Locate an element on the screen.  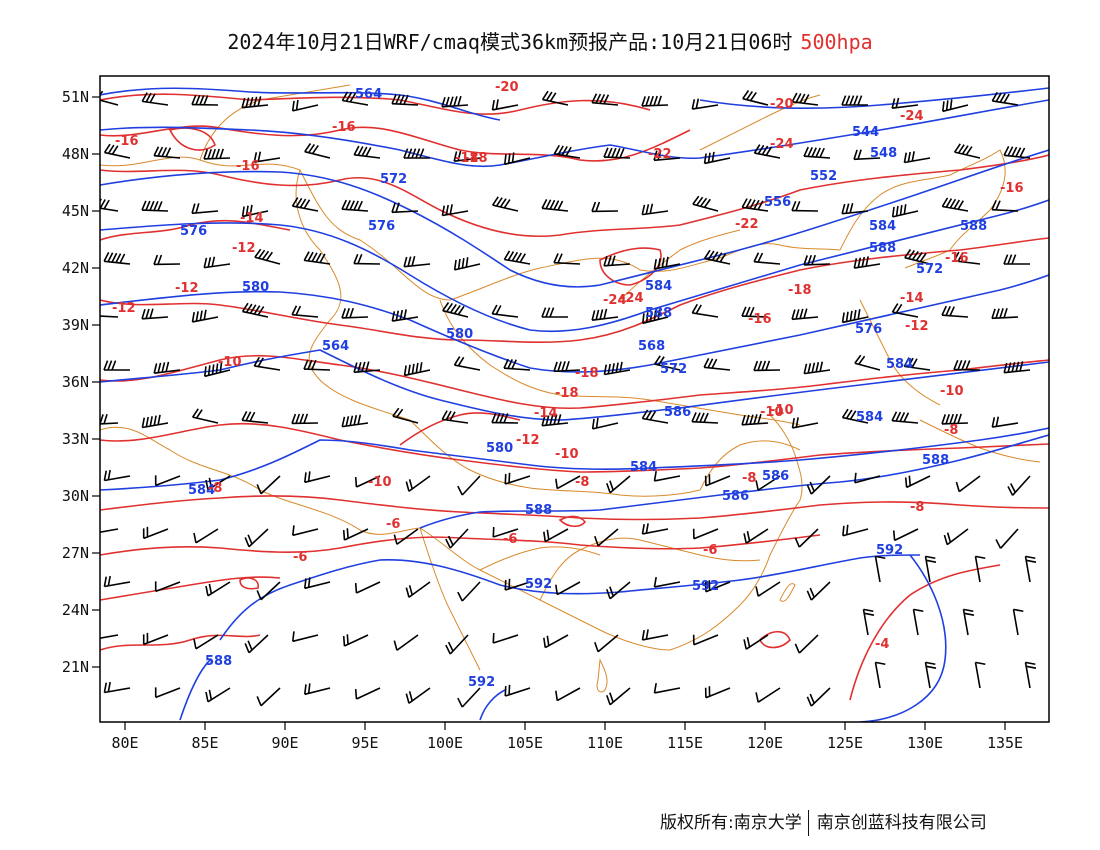
temperature-label: -8 is located at coordinates (917, 507).